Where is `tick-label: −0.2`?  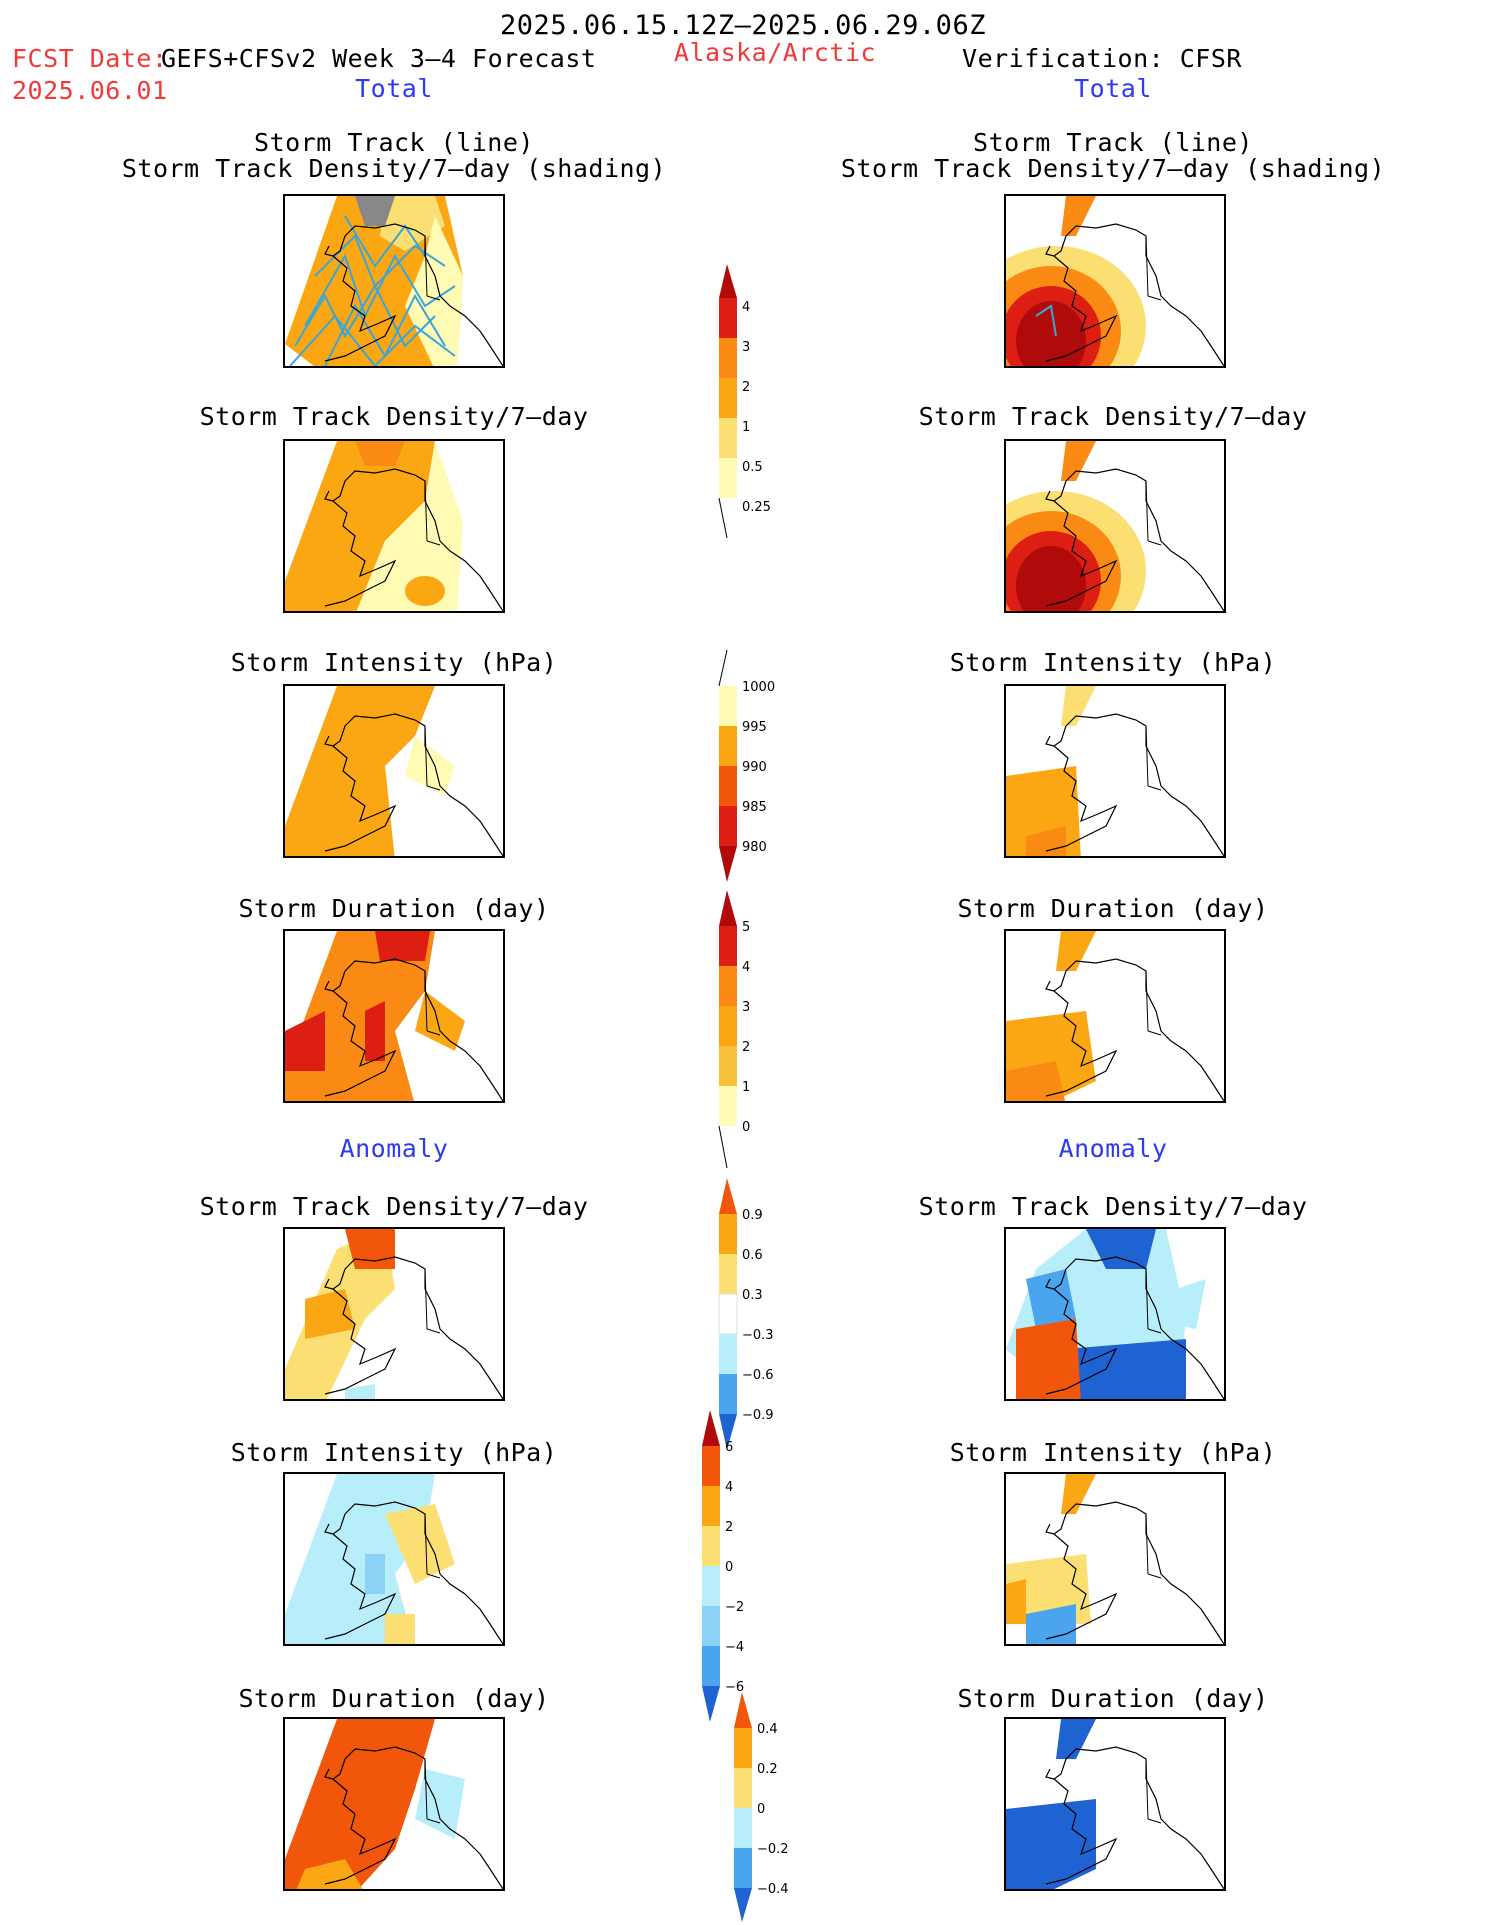
tick-label: −0.2 is located at coordinates (773, 1849).